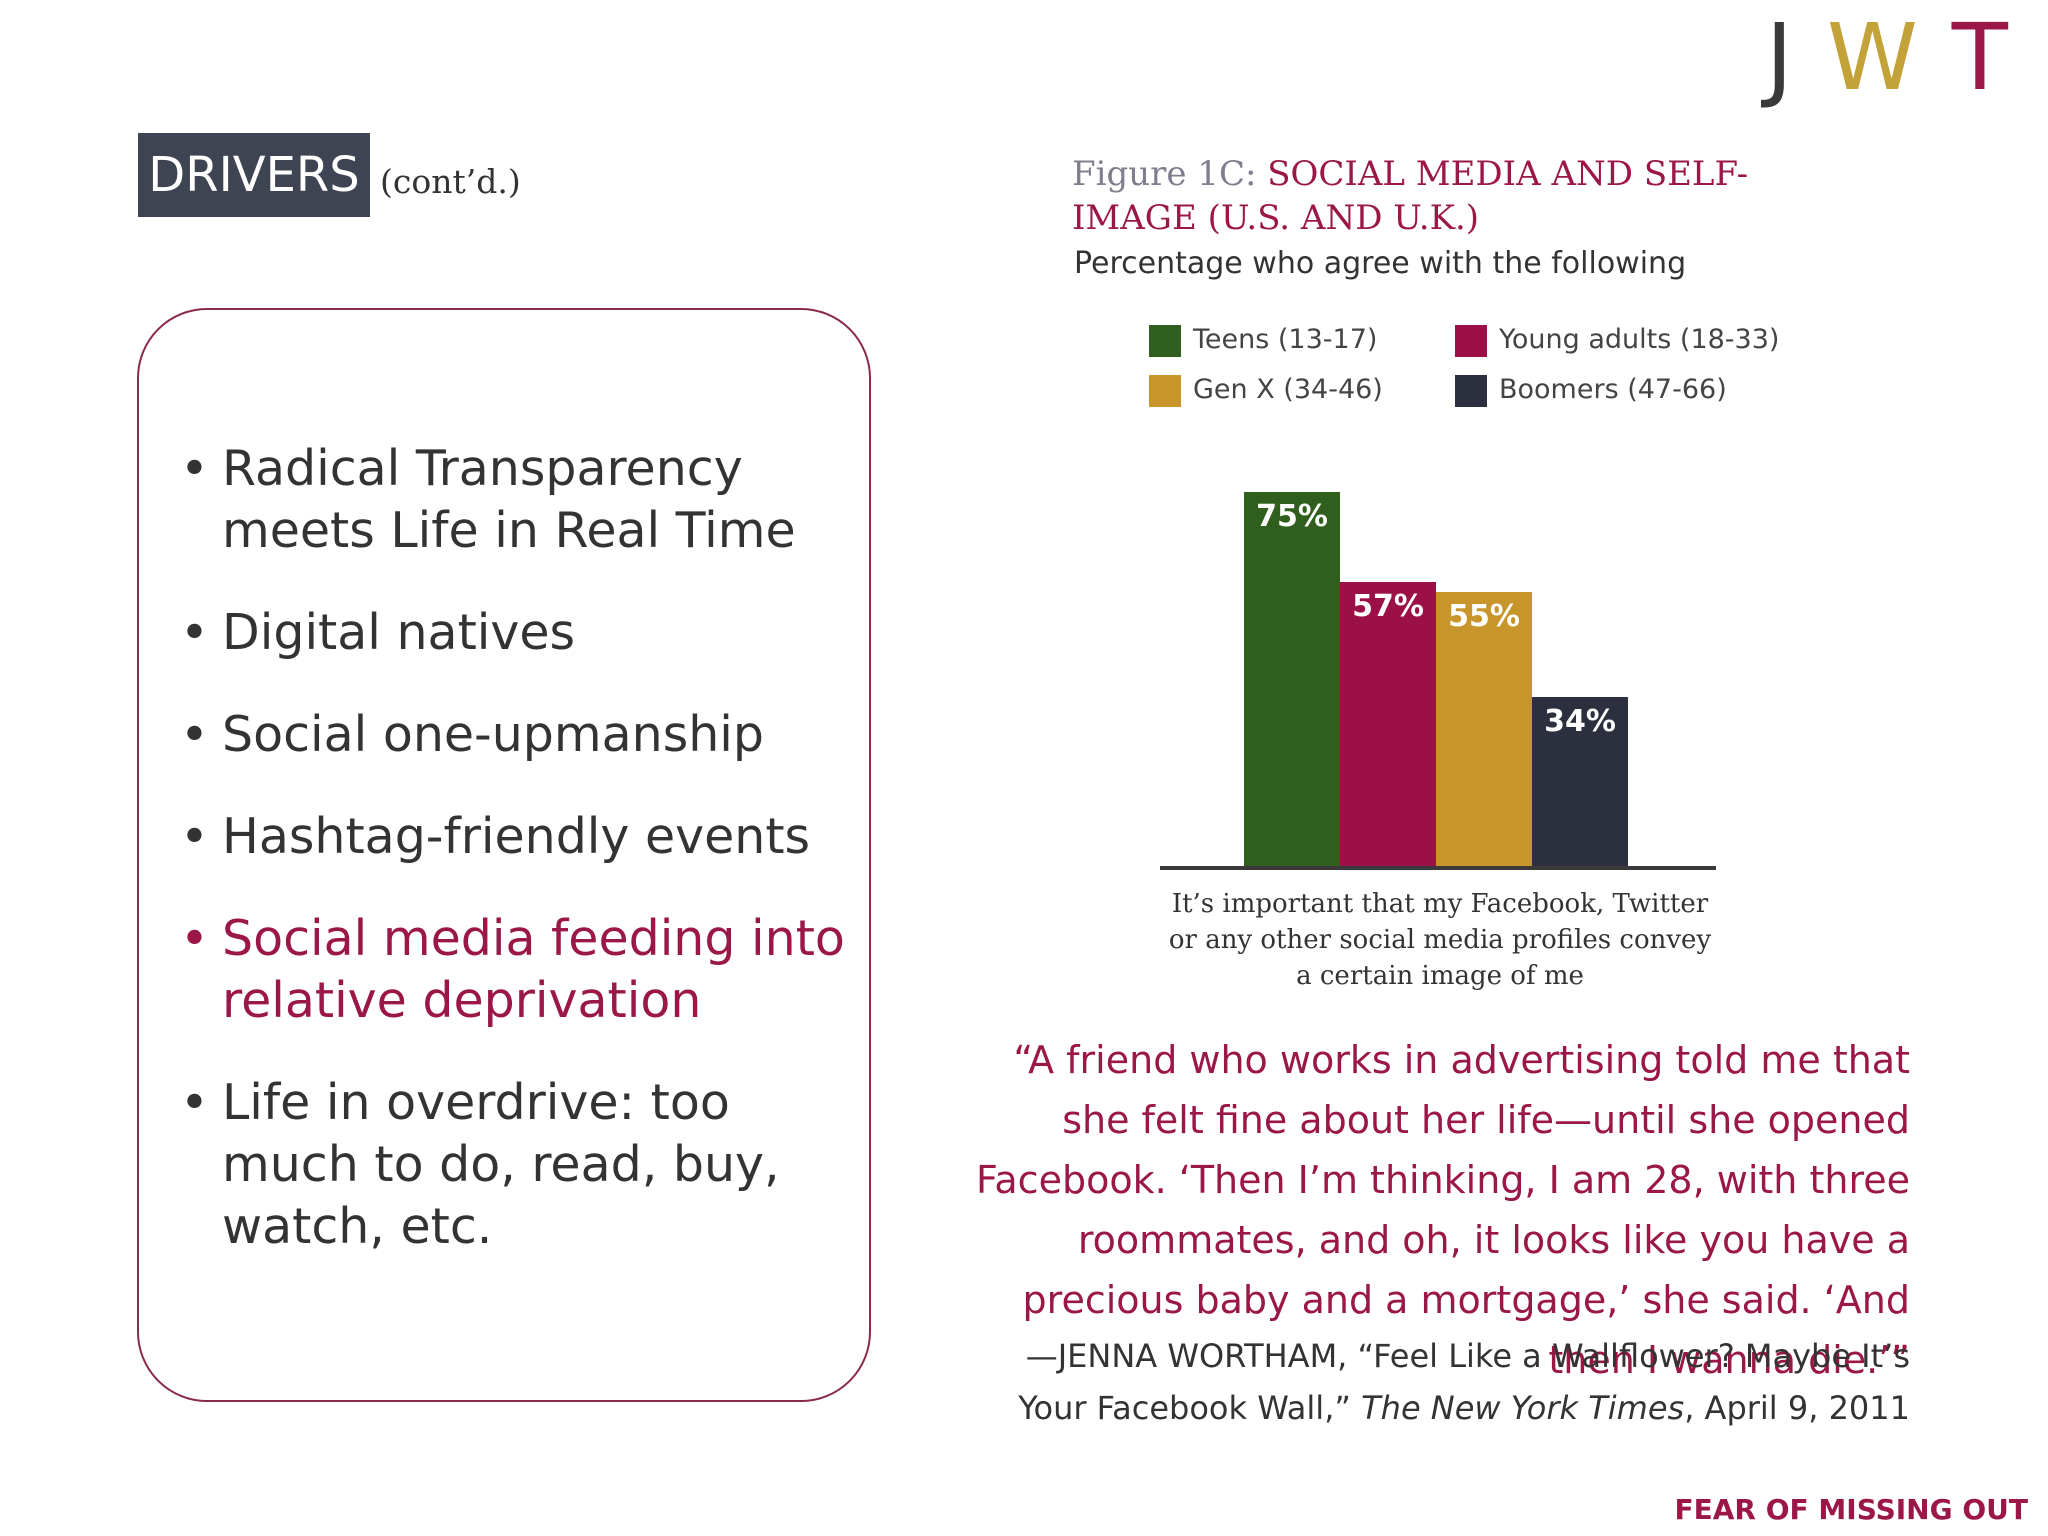 Image resolution: width=2048 pixels, height=1536 pixels. What do you see at coordinates (1170, 174) in the screenshot?
I see `figure-label: Figure 1C:` at bounding box center [1170, 174].